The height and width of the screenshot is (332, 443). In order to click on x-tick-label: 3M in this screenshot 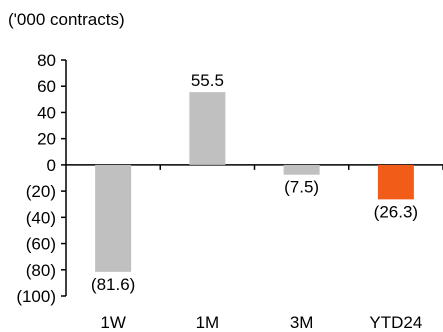, I will do `click(302, 322)`.